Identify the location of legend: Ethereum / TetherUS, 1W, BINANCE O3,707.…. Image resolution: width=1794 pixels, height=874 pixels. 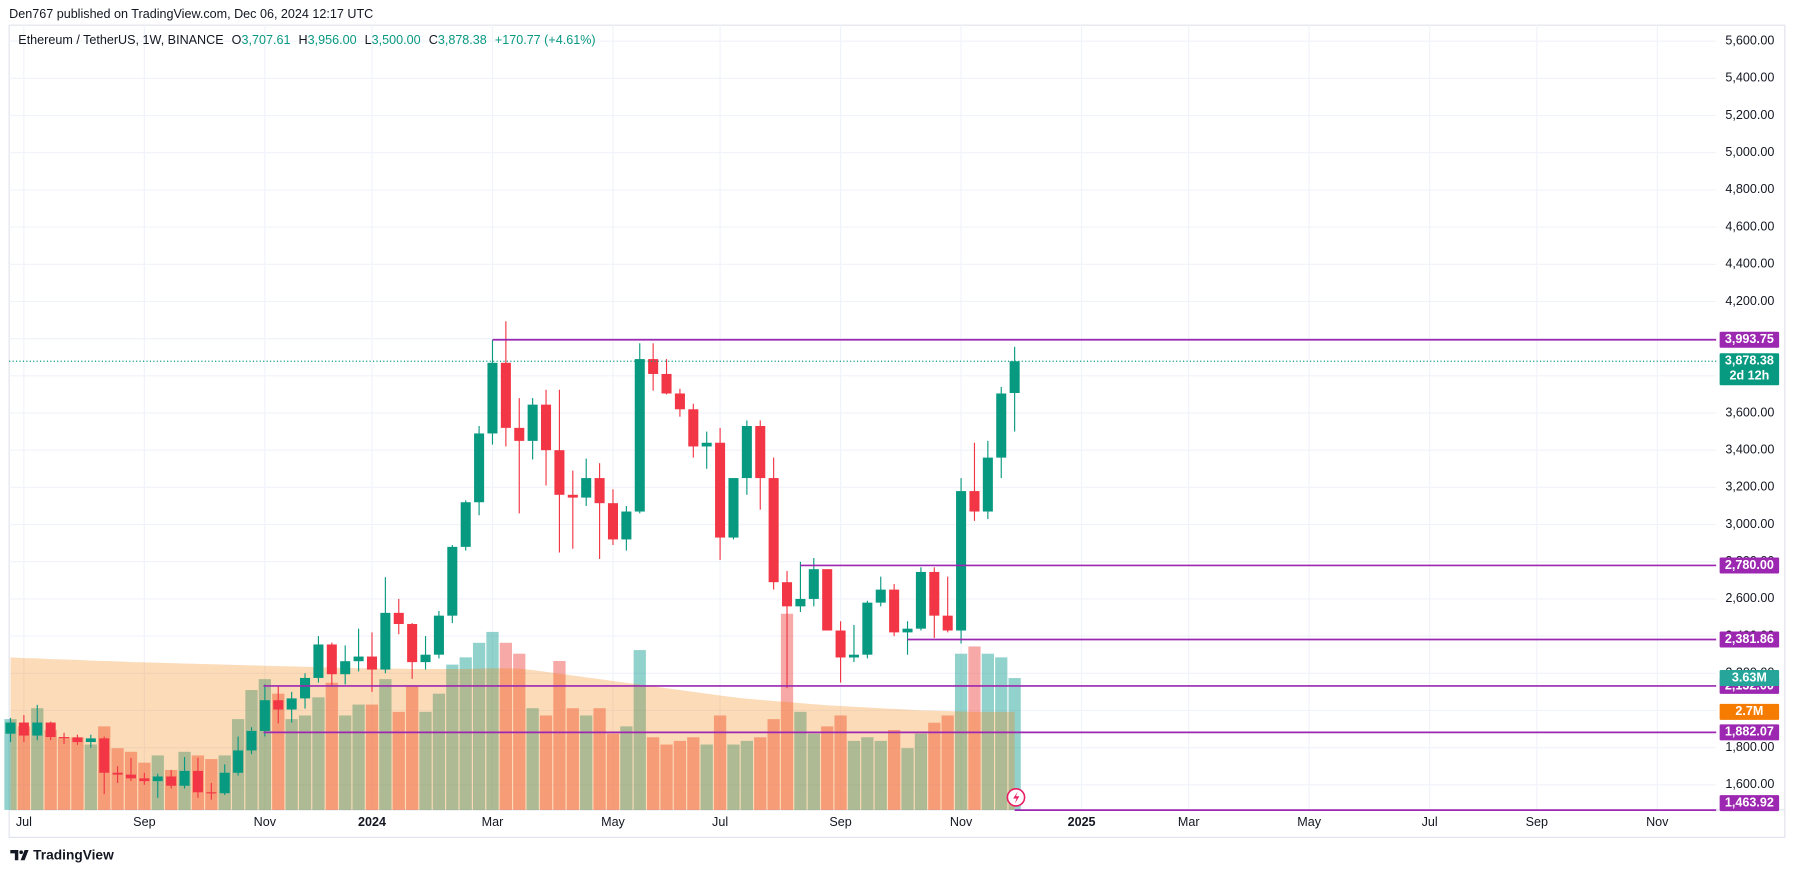
(306, 41).